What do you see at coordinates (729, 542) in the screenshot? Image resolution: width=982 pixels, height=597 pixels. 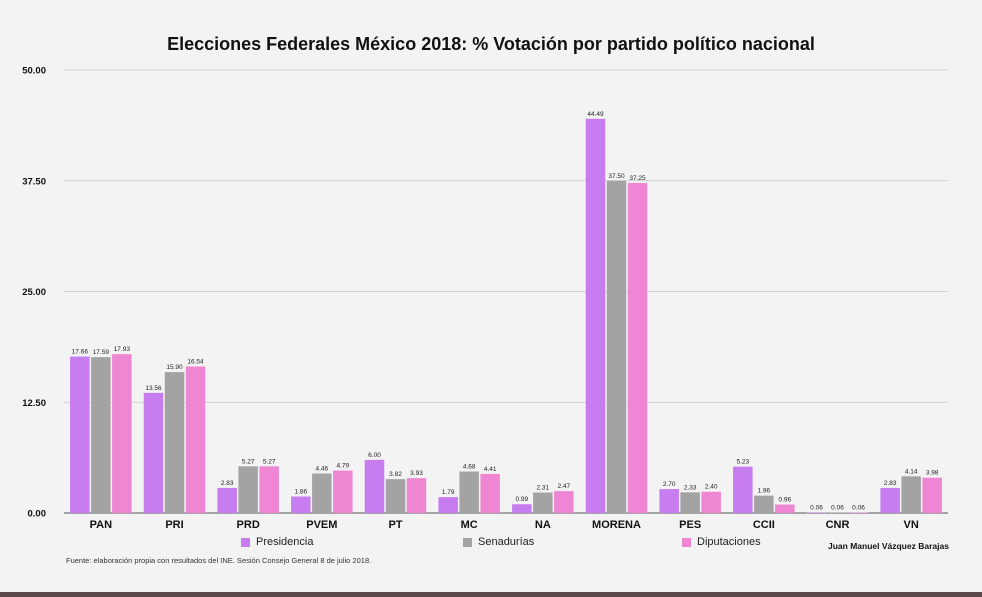 I see `legend-label-diputaciones: Diputaciones` at bounding box center [729, 542].